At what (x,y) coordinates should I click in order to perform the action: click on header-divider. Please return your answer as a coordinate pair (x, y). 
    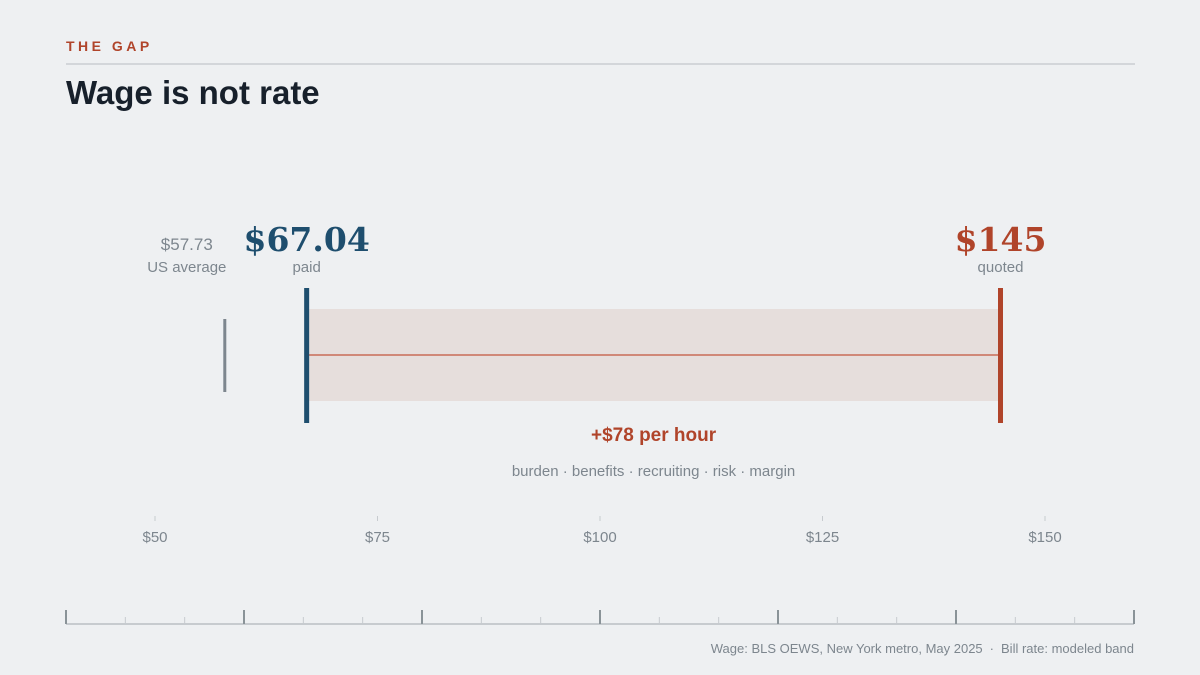
    Looking at the image, I should click on (600, 64).